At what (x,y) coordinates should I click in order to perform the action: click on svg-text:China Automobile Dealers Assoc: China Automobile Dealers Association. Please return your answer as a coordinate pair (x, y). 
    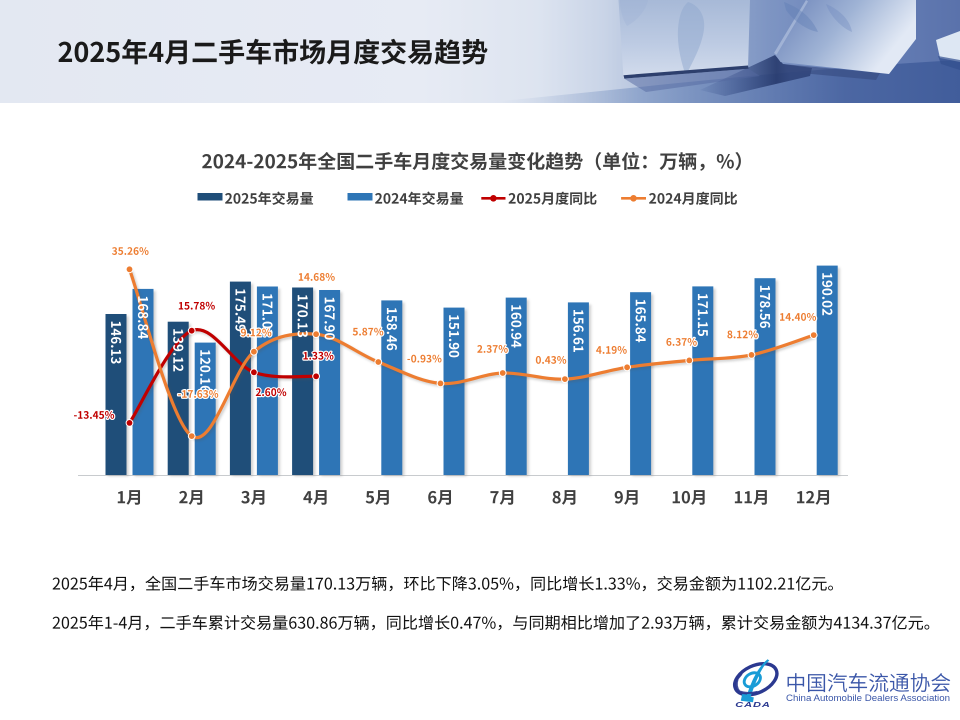
    Looking at the image, I should click on (868, 698).